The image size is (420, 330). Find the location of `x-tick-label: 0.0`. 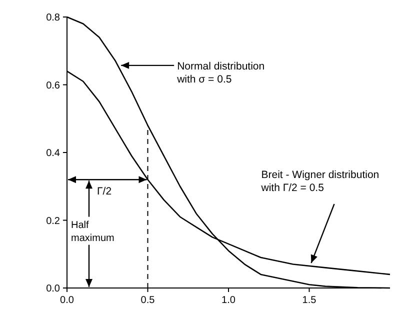

x-tick-label: 0.0 is located at coordinates (67, 300).